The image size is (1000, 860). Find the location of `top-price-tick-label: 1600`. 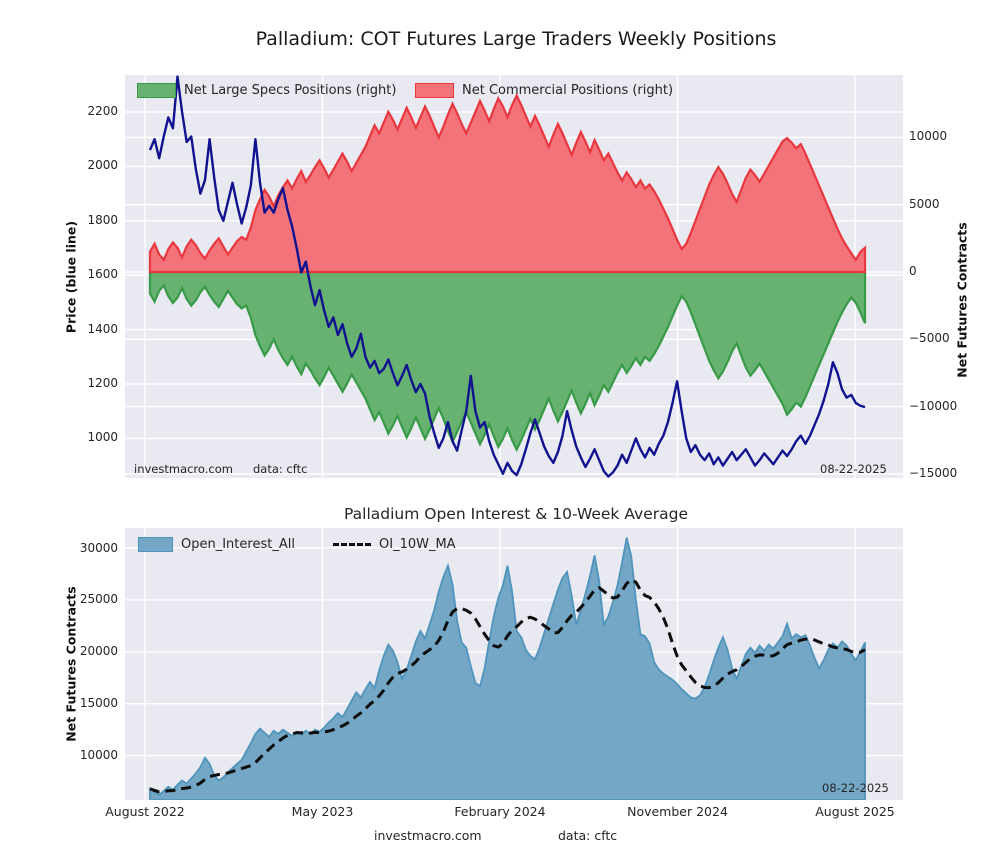

top-price-tick-label: 1600 is located at coordinates (102, 274).